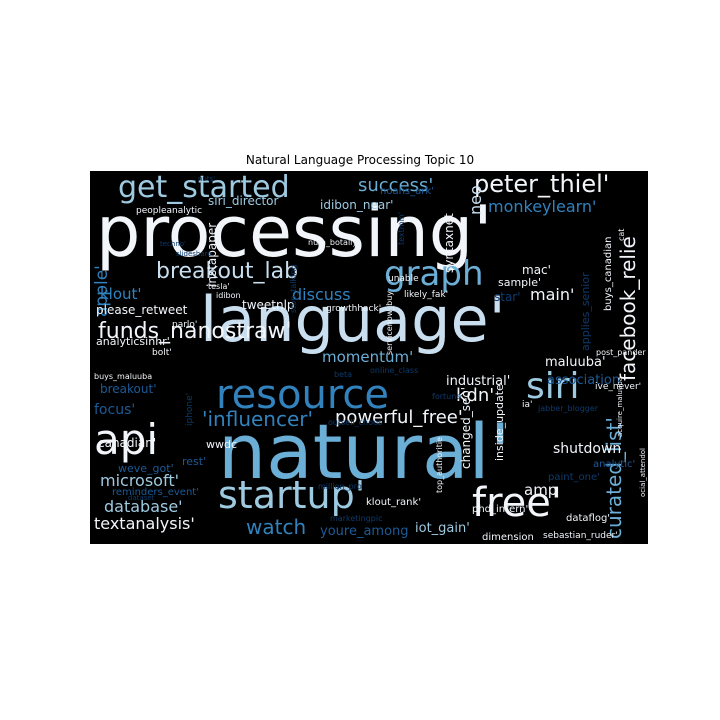  I want to click on cloud-word: slideshare, so click(194, 254).